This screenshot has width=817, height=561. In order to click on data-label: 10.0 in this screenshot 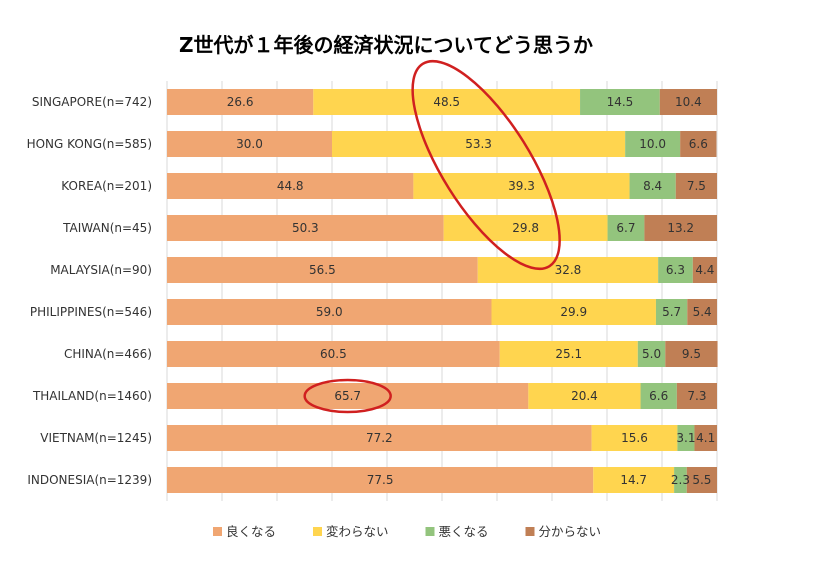, I will do `click(652, 144)`.